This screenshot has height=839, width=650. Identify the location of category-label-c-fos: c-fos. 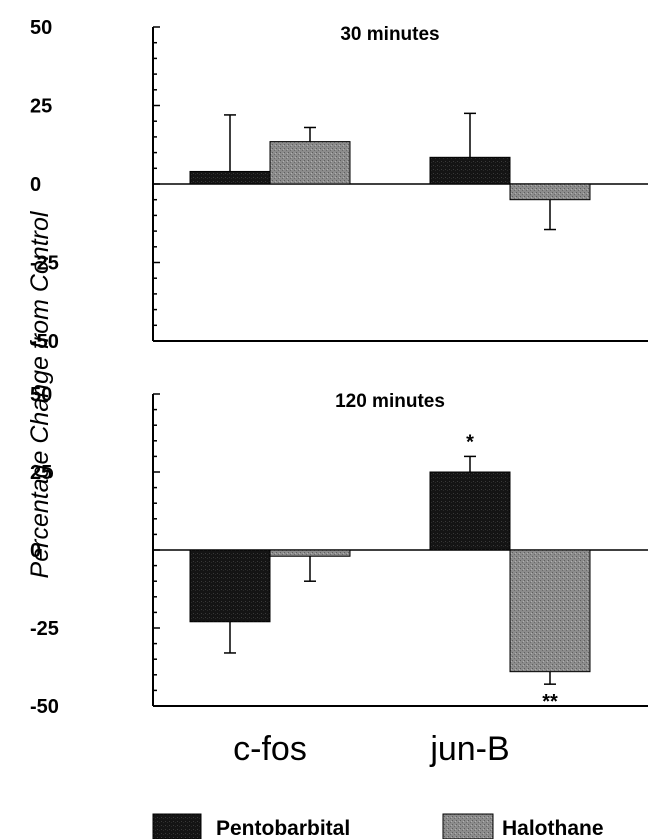
(270, 749).